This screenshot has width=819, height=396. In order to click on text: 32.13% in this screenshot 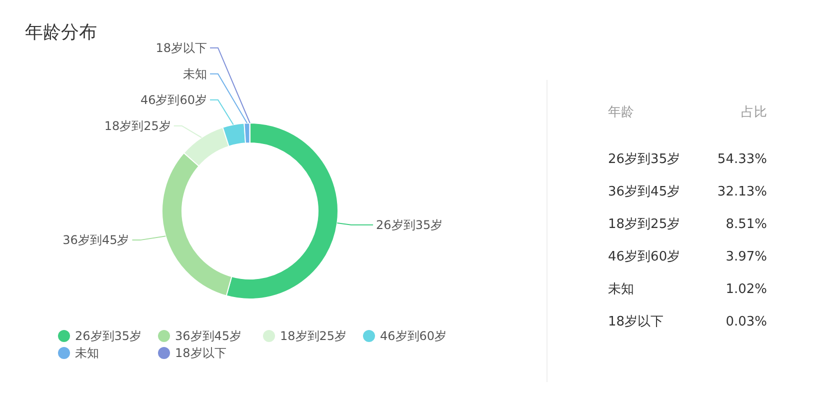, I will do `click(742, 192)`.